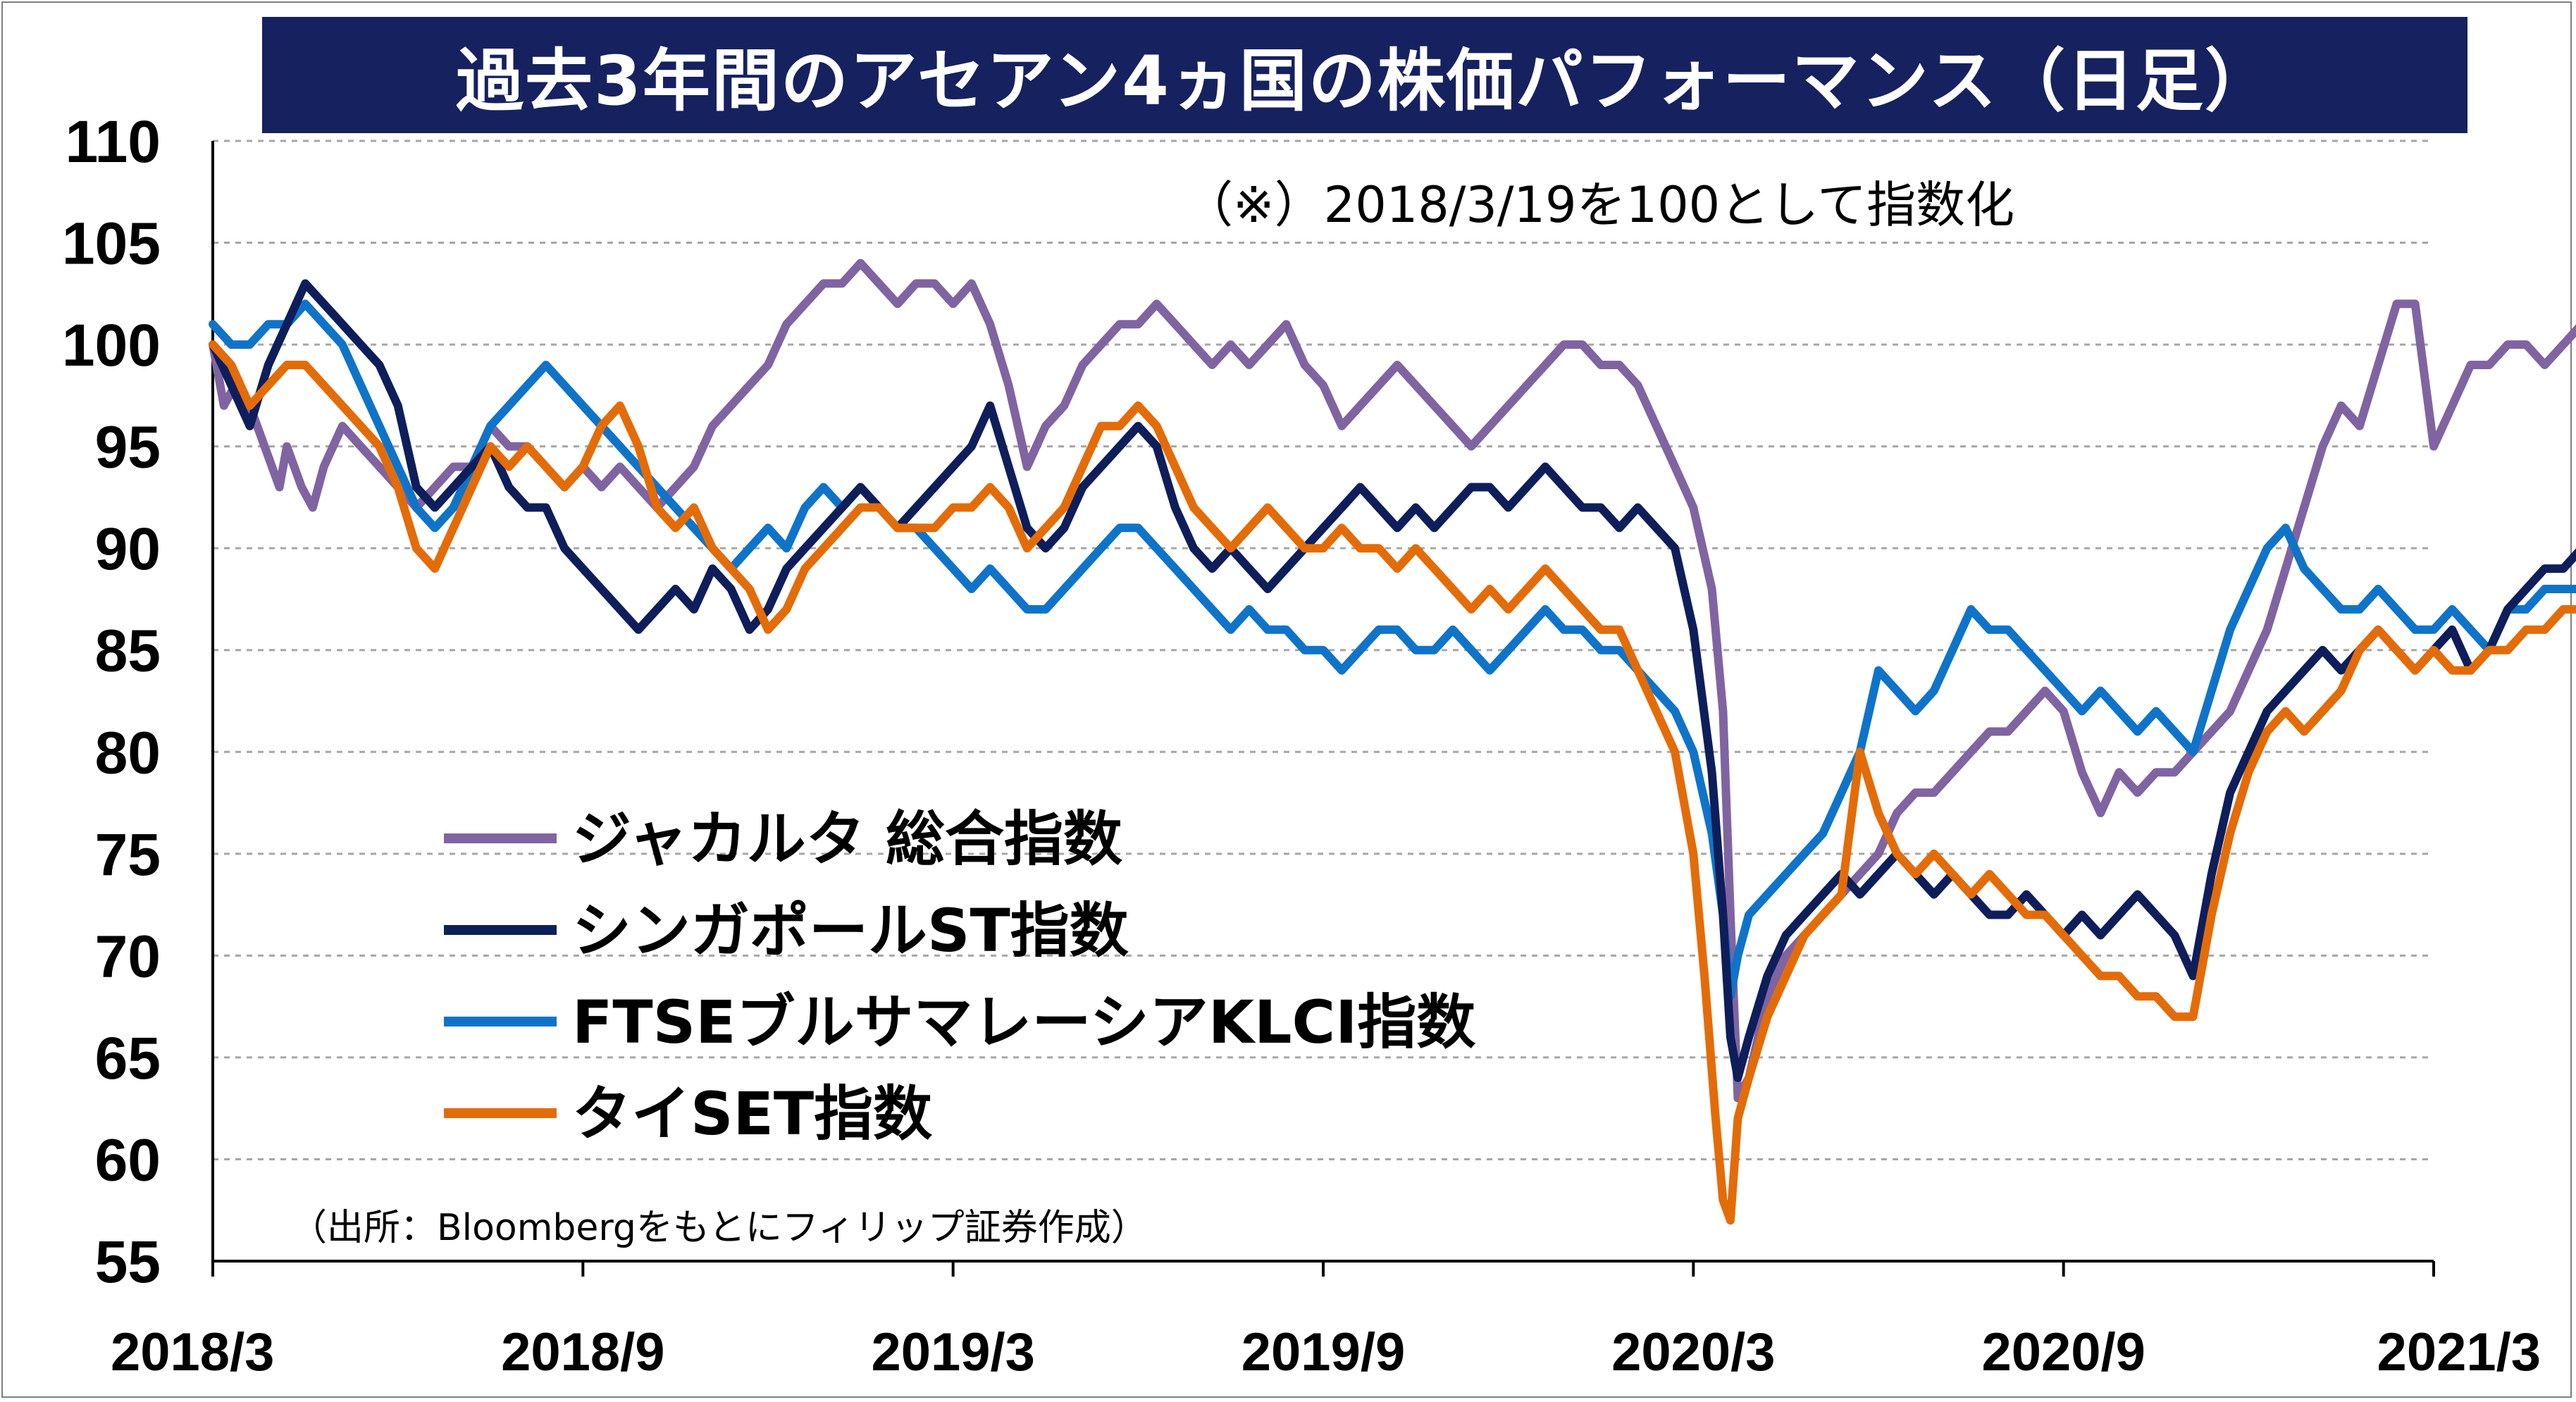  What do you see at coordinates (2063, 1352) in the screenshot?
I see `x-tick-label: 2020/9` at bounding box center [2063, 1352].